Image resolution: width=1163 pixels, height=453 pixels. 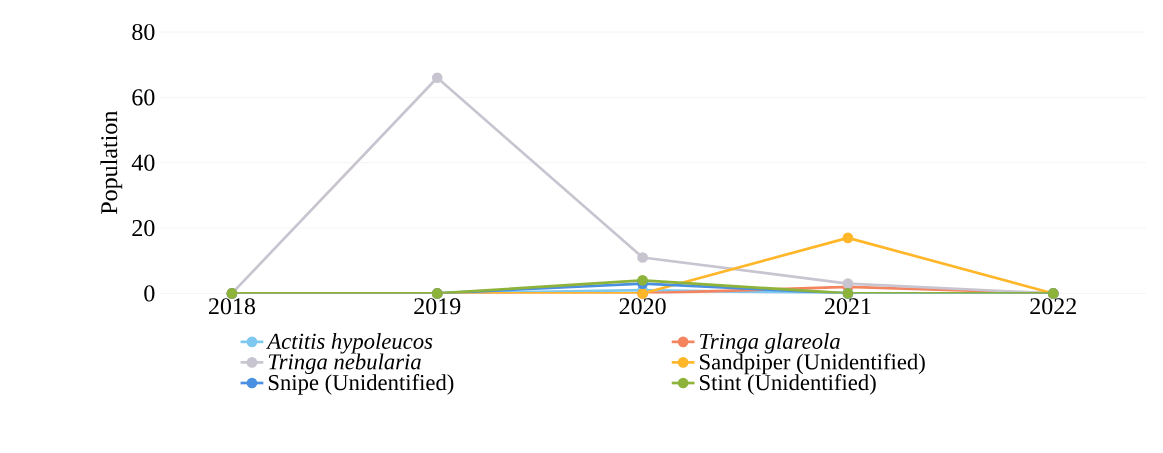 I want to click on y-tick-label: 80, so click(x=143, y=31).